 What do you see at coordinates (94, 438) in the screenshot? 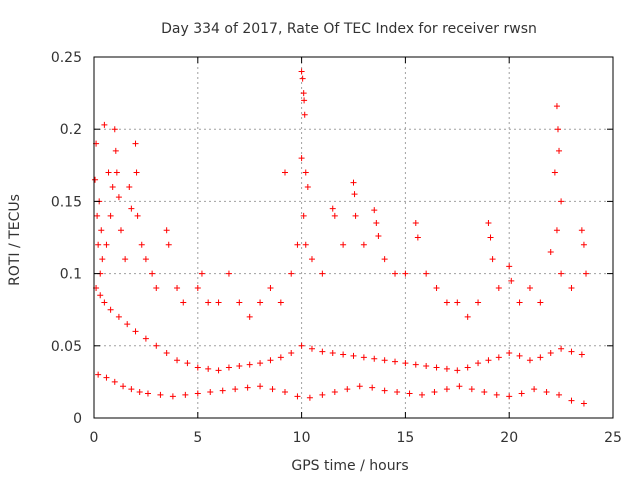
I see `x-tick-label: 0` at bounding box center [94, 438].